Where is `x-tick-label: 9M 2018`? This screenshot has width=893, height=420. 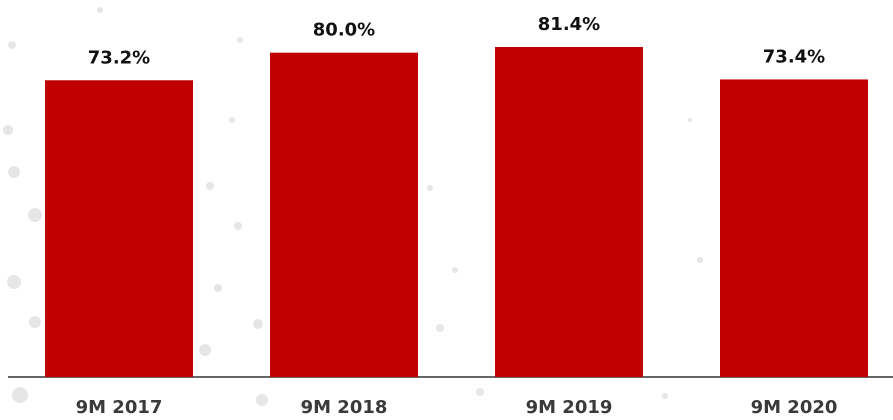 x-tick-label: 9M 2018 is located at coordinates (344, 407).